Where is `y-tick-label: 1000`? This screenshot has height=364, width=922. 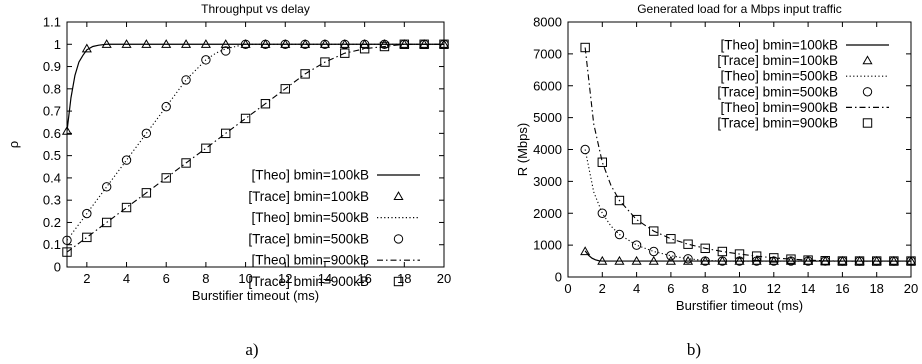
y-tick-label: 1000 is located at coordinates (547, 245).